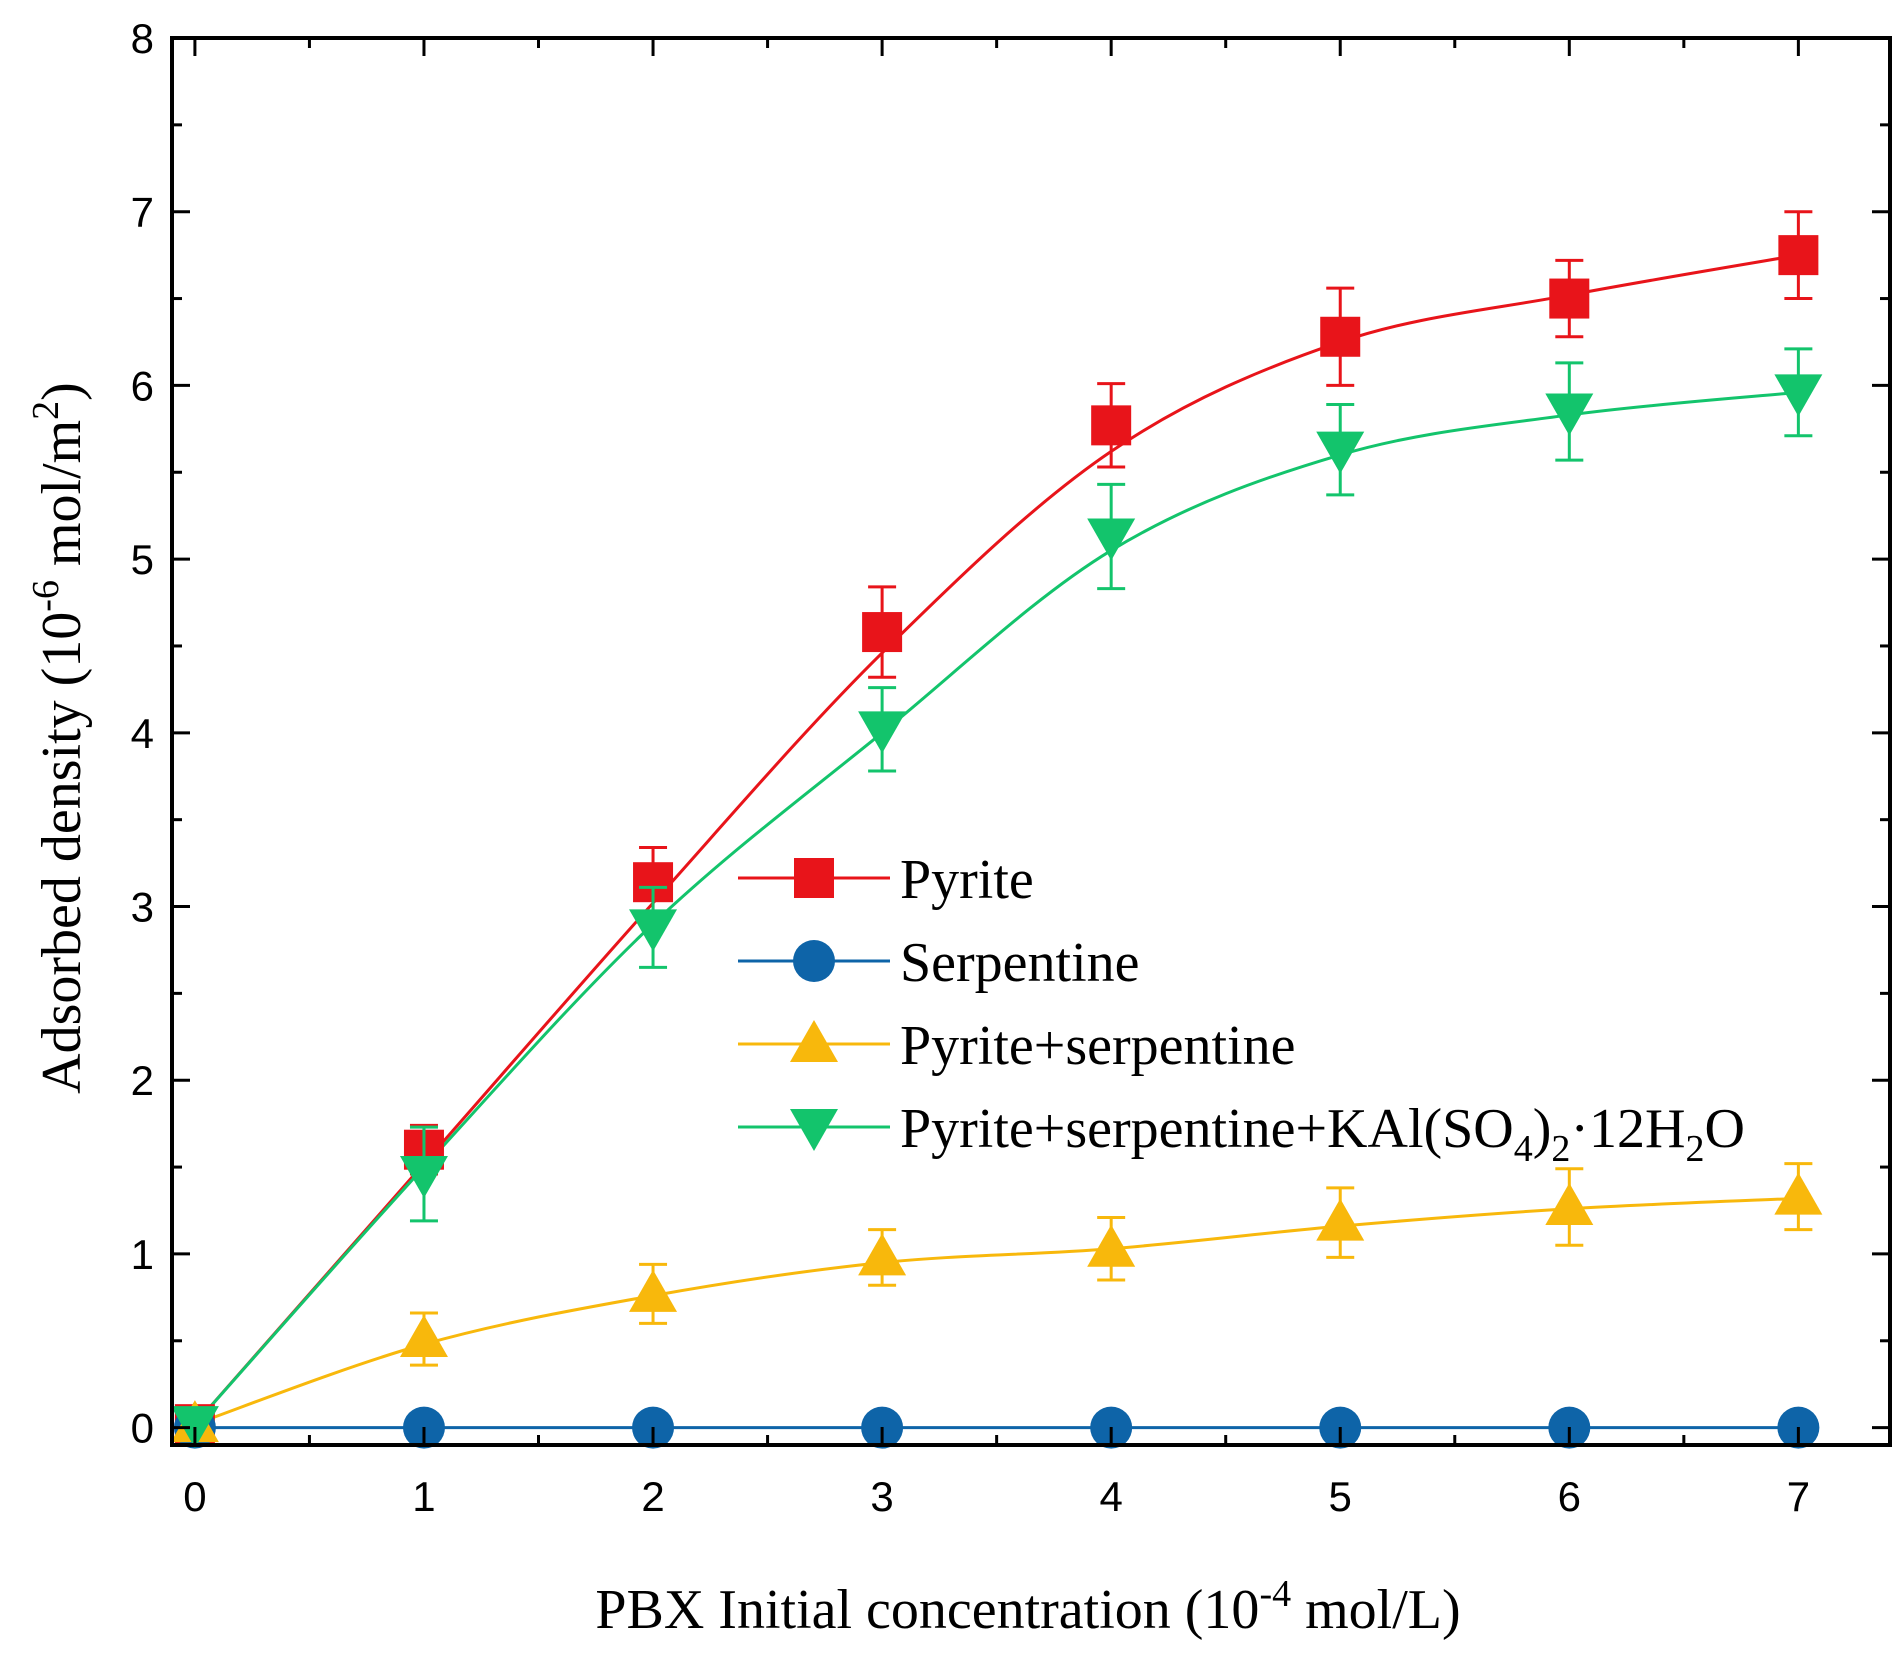  I want to click on y-tick-label: 6, so click(142, 385).